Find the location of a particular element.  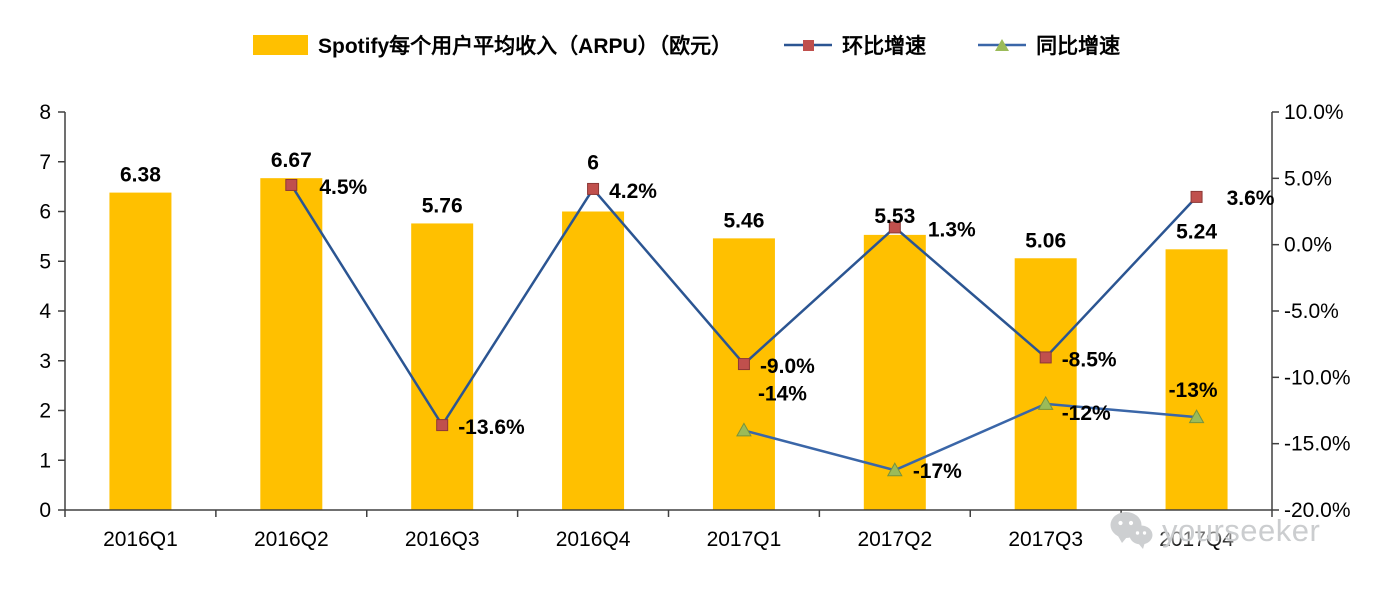

point-label: 4.5% is located at coordinates (343, 187).